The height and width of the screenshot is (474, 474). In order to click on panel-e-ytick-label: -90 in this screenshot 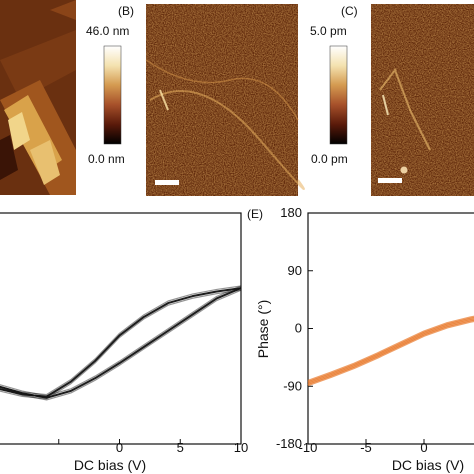, I will do `click(292, 385)`.